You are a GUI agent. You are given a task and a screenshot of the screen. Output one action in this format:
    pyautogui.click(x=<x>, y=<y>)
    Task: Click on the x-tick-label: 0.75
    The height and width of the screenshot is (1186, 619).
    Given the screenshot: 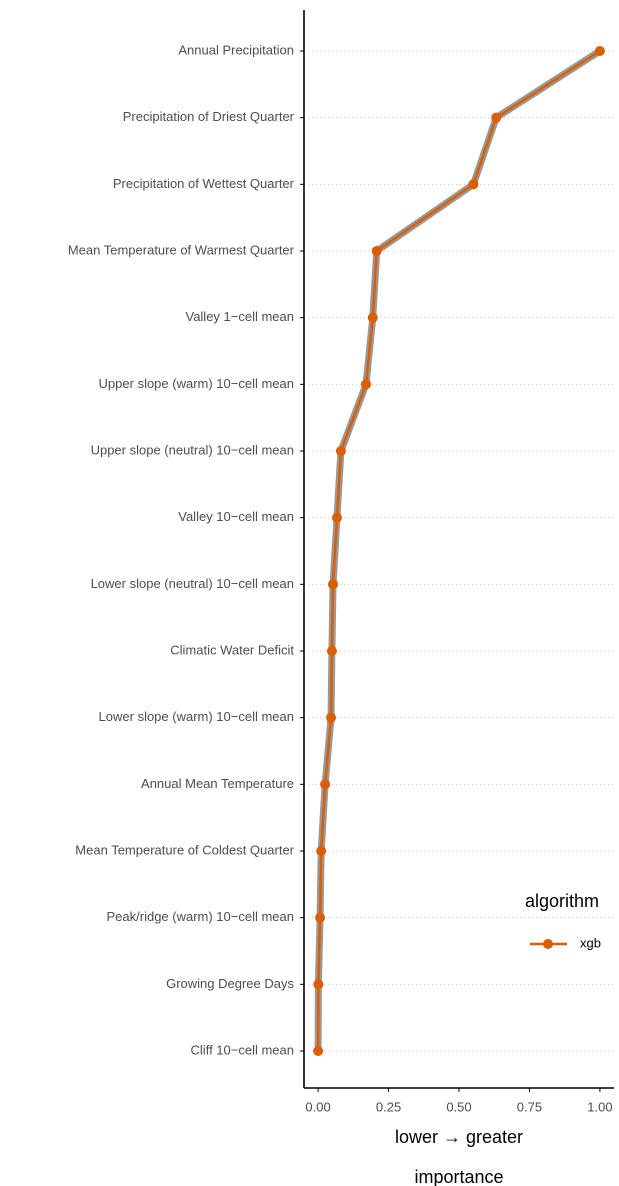 What is the action you would take?
    pyautogui.click(x=529, y=1106)
    